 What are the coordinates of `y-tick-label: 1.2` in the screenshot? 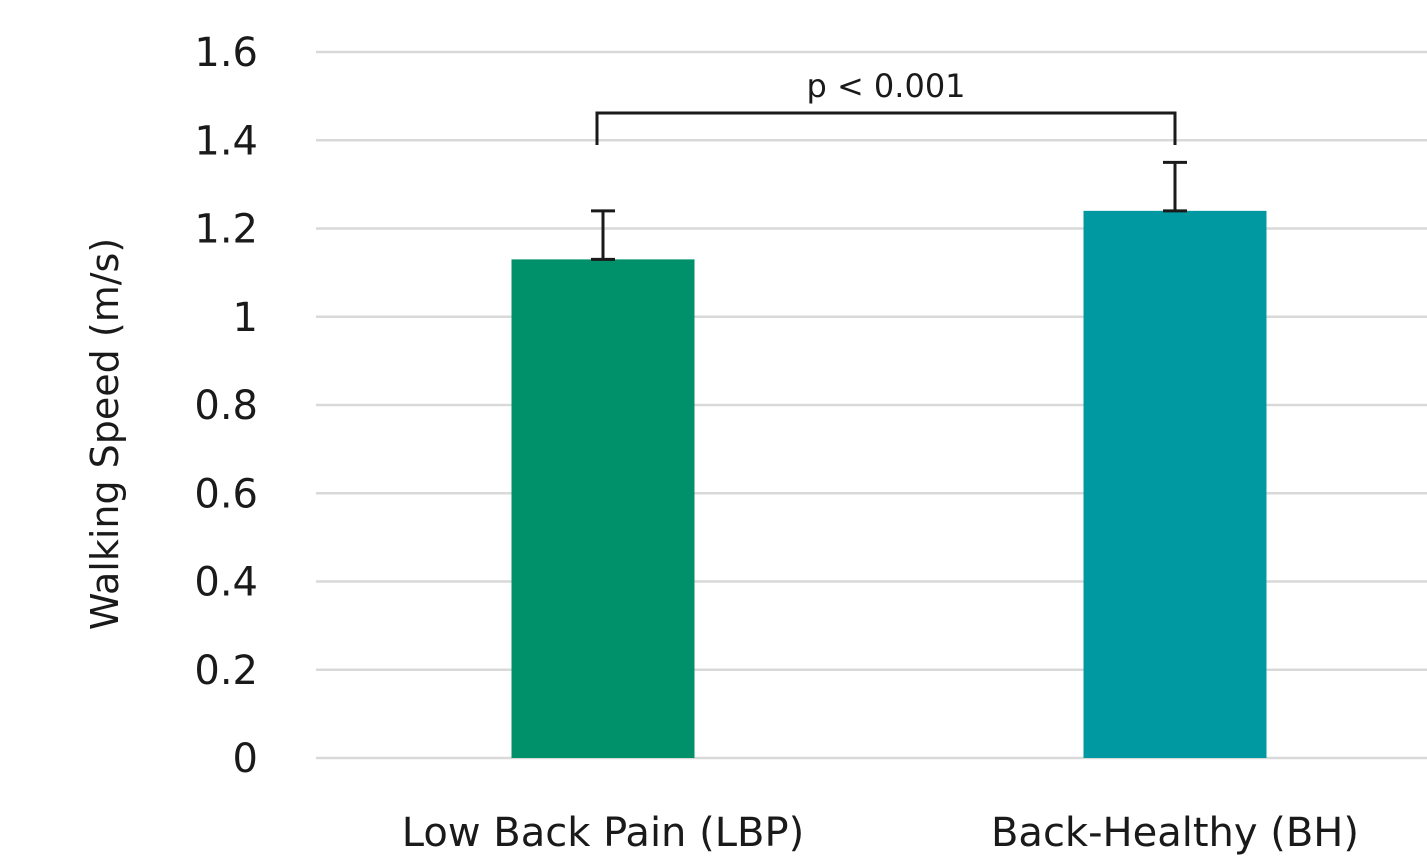 It's located at (226, 230).